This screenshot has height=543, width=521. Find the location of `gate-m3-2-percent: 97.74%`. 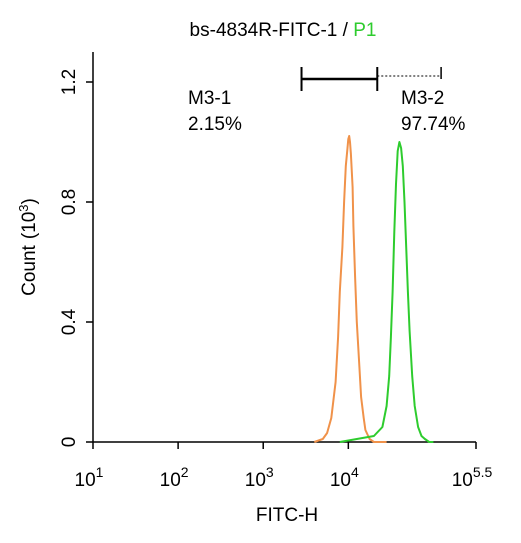

gate-m3-2-percent: 97.74% is located at coordinates (433, 124).